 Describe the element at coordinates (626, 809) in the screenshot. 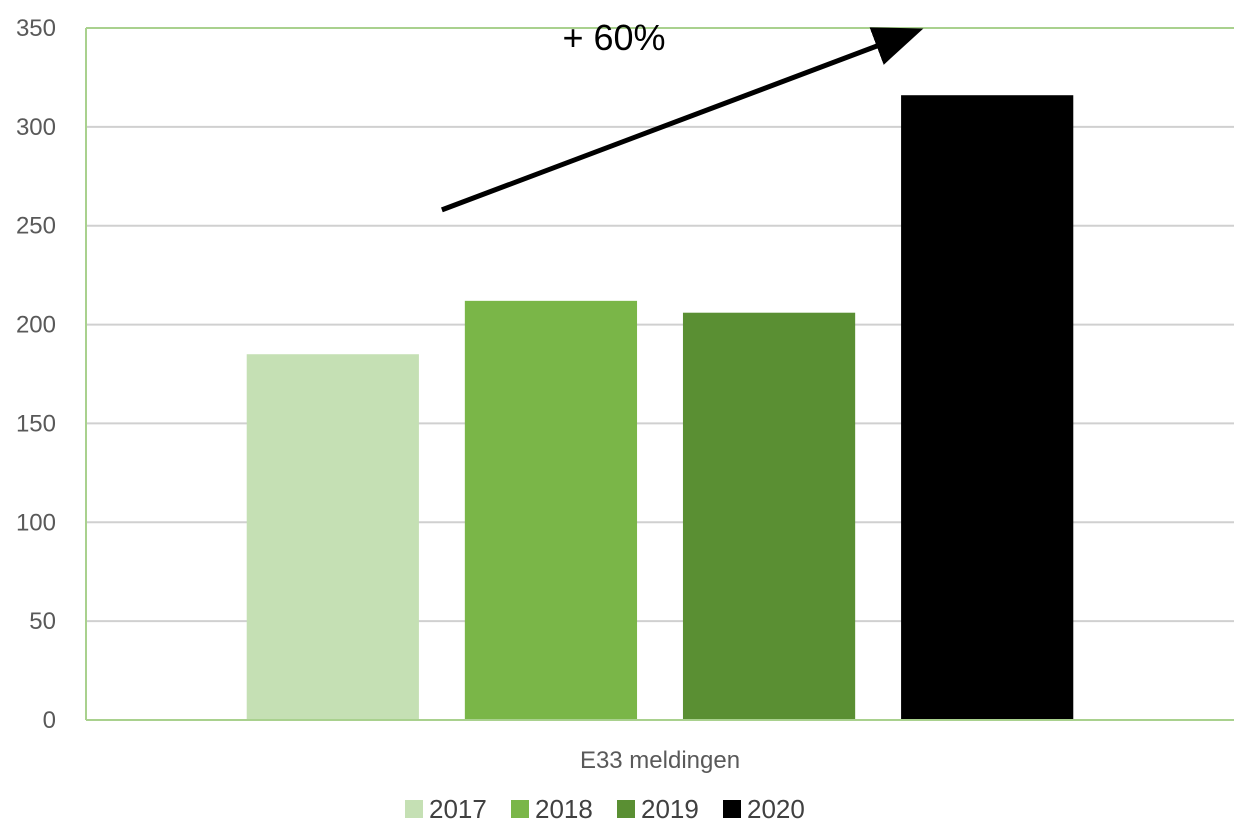

I see `legend-swatch-2019` at that location.